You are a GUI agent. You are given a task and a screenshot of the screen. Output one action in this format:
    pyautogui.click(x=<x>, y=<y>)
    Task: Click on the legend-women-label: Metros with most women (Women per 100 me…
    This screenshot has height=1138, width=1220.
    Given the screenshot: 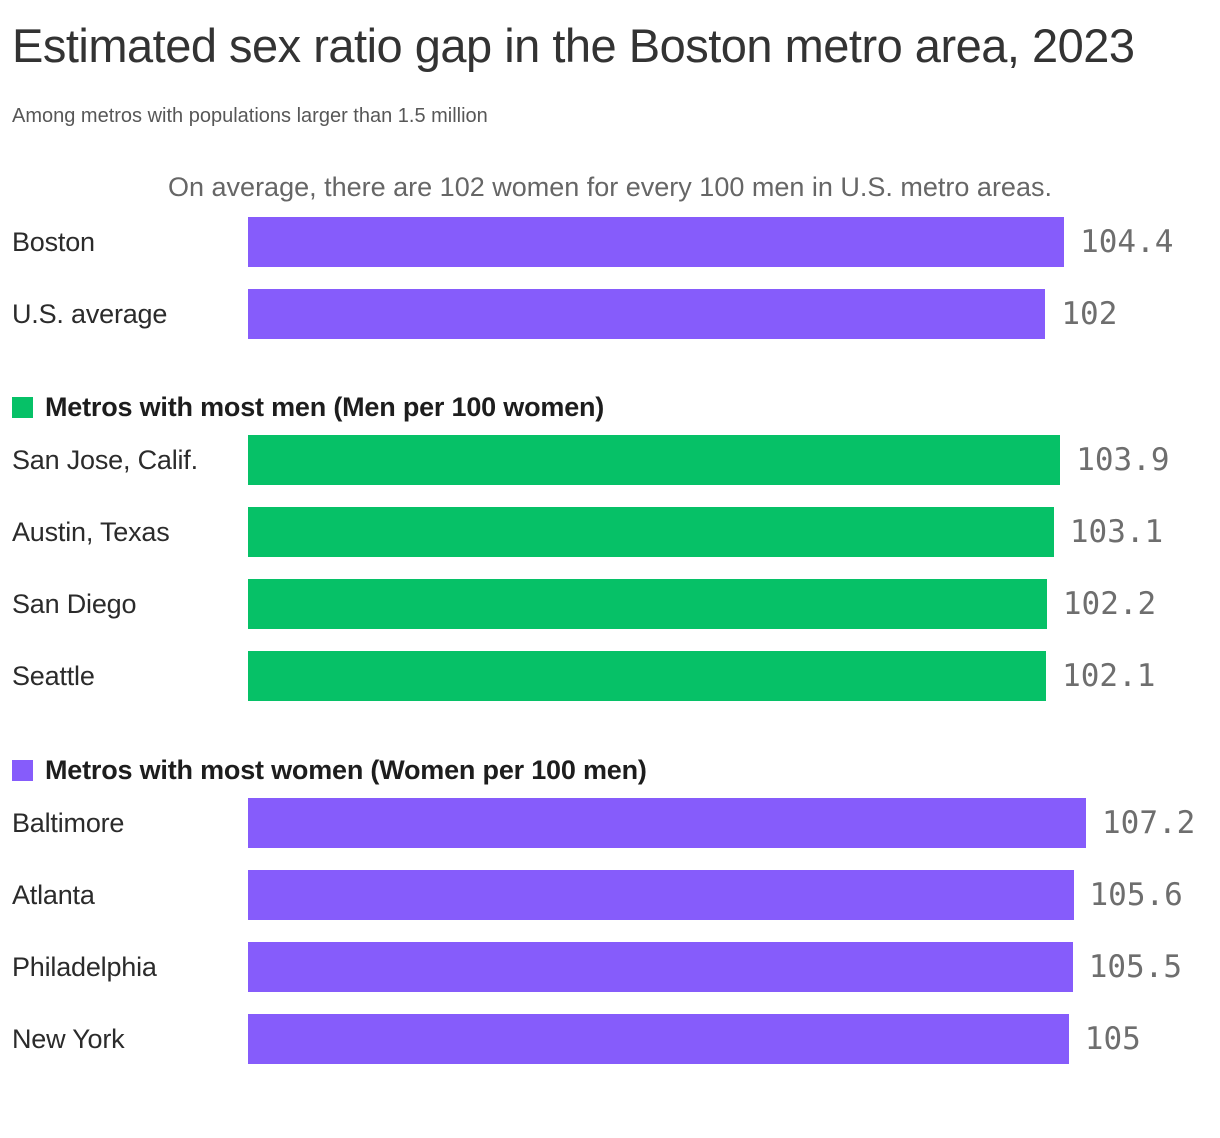 What is the action you would take?
    pyautogui.click(x=346, y=770)
    